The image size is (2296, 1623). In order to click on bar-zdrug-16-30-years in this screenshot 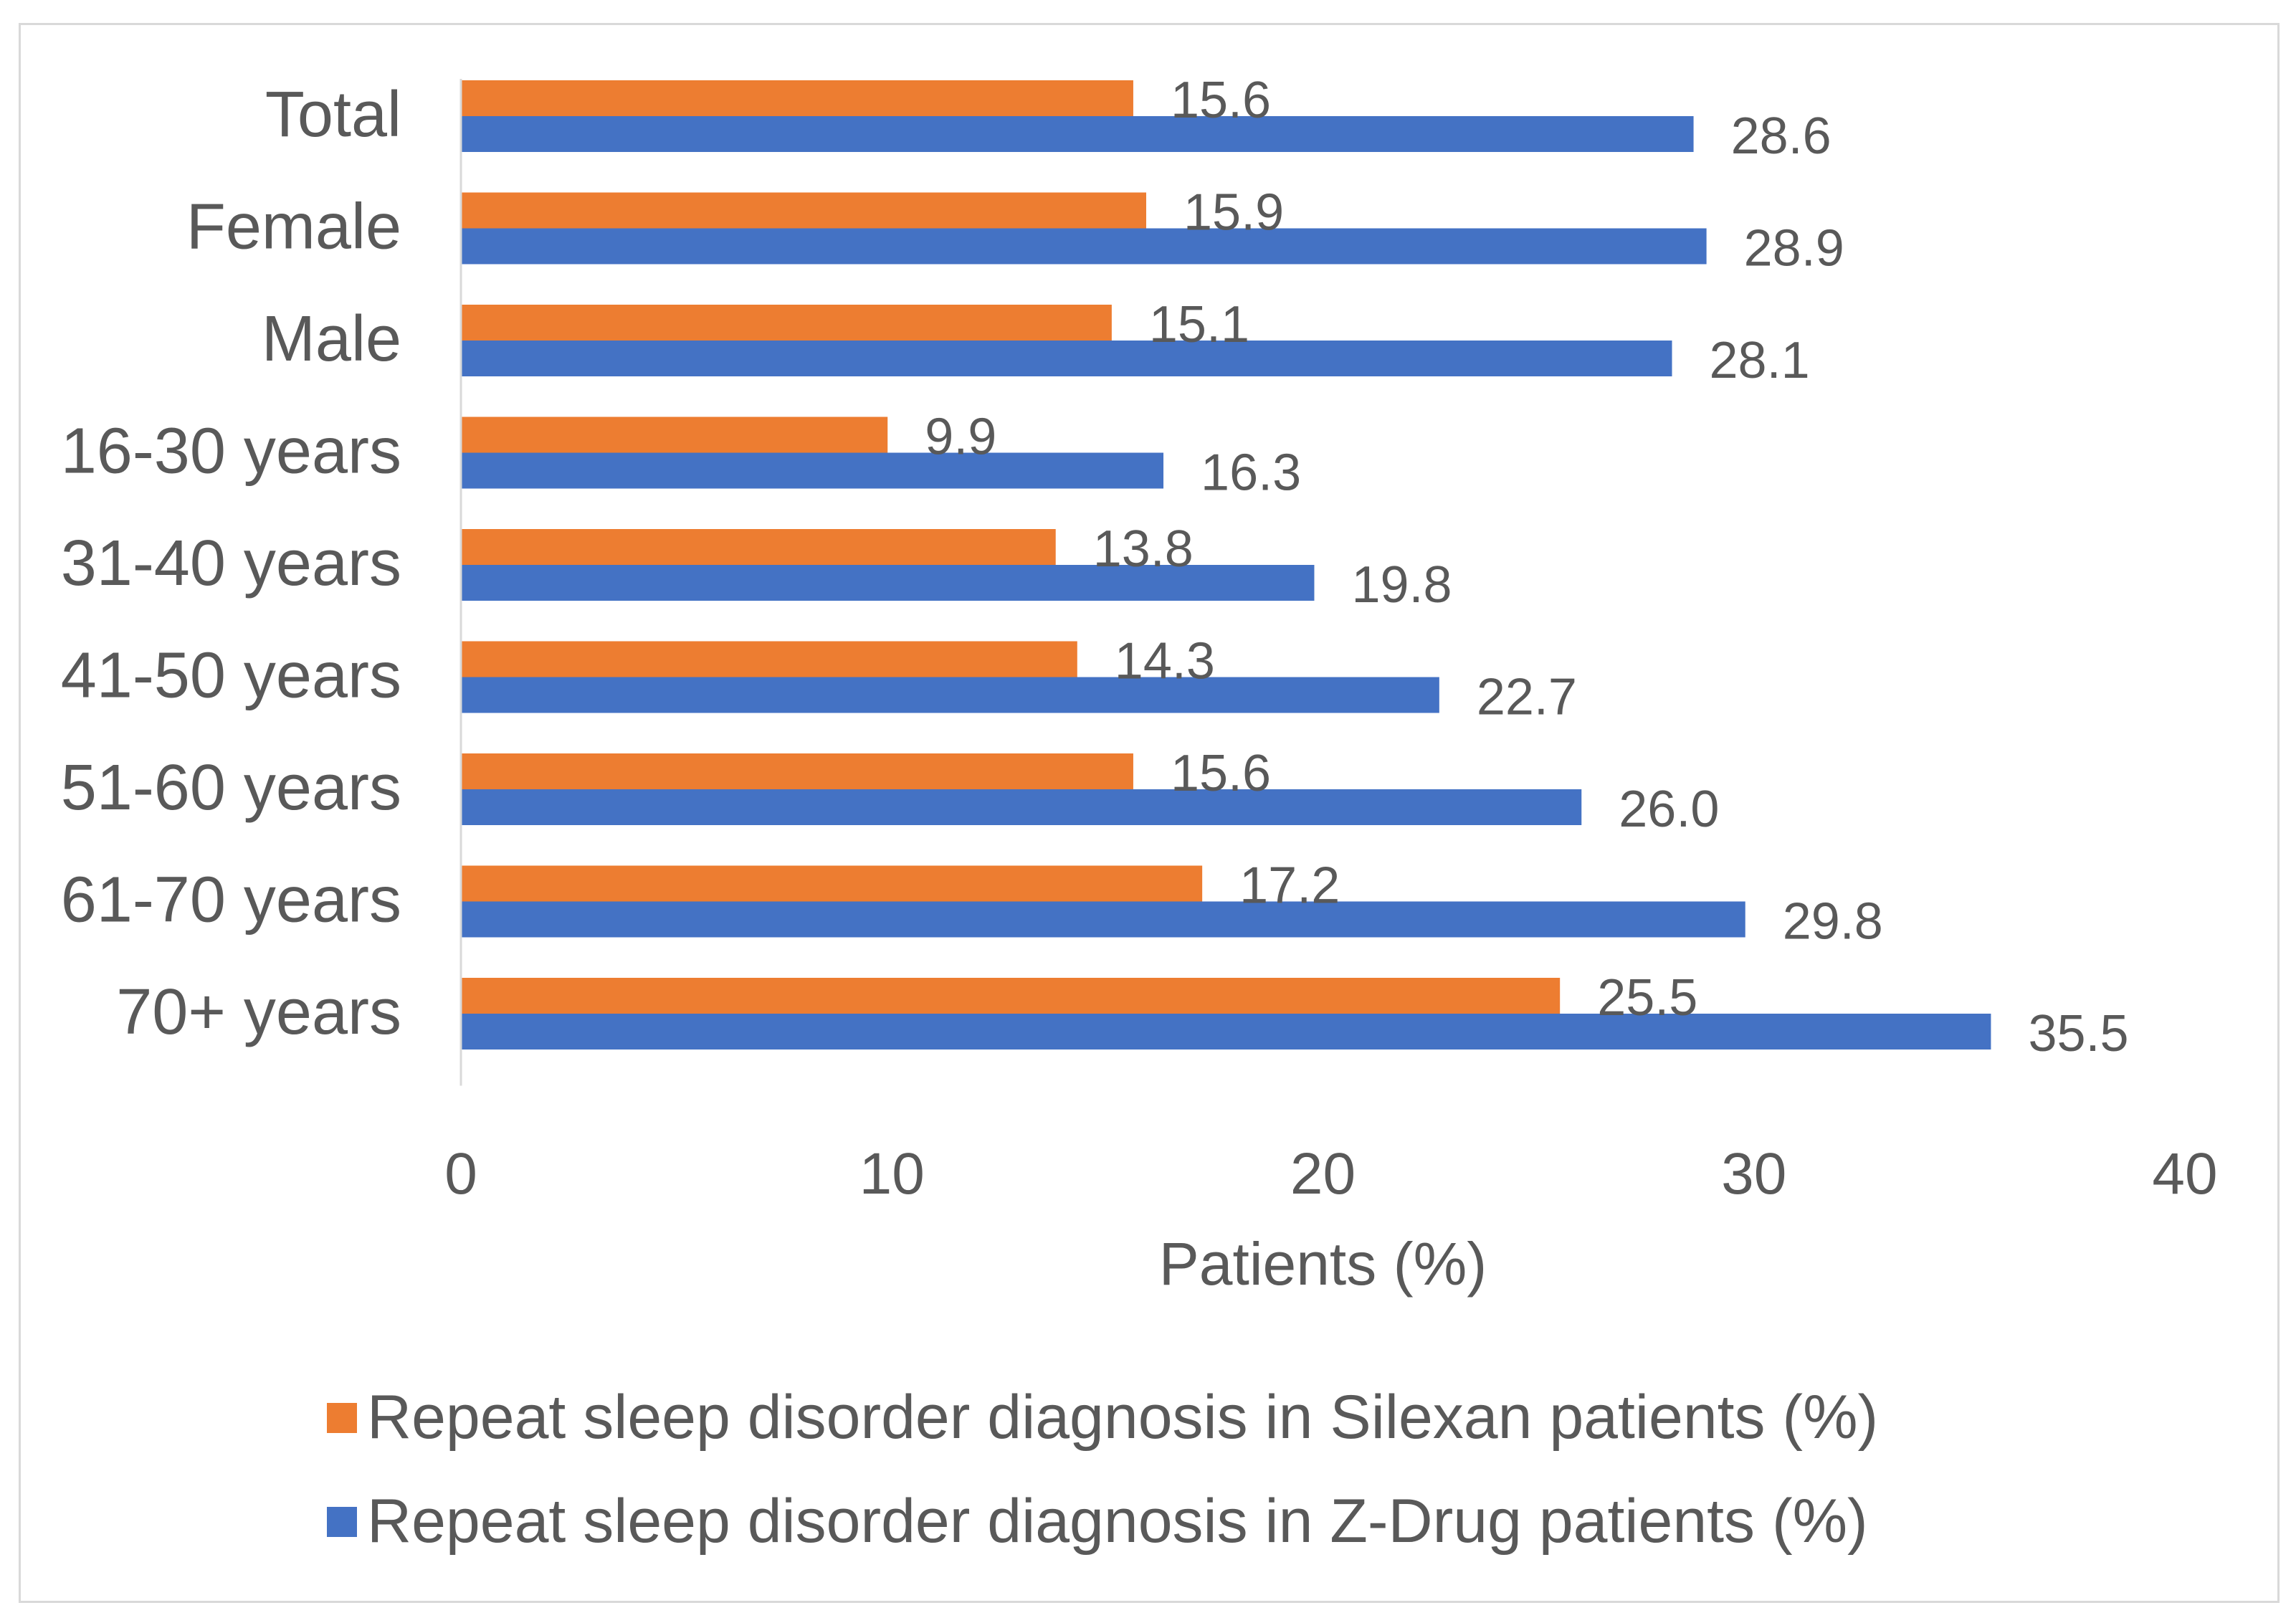, I will do `click(812, 470)`.